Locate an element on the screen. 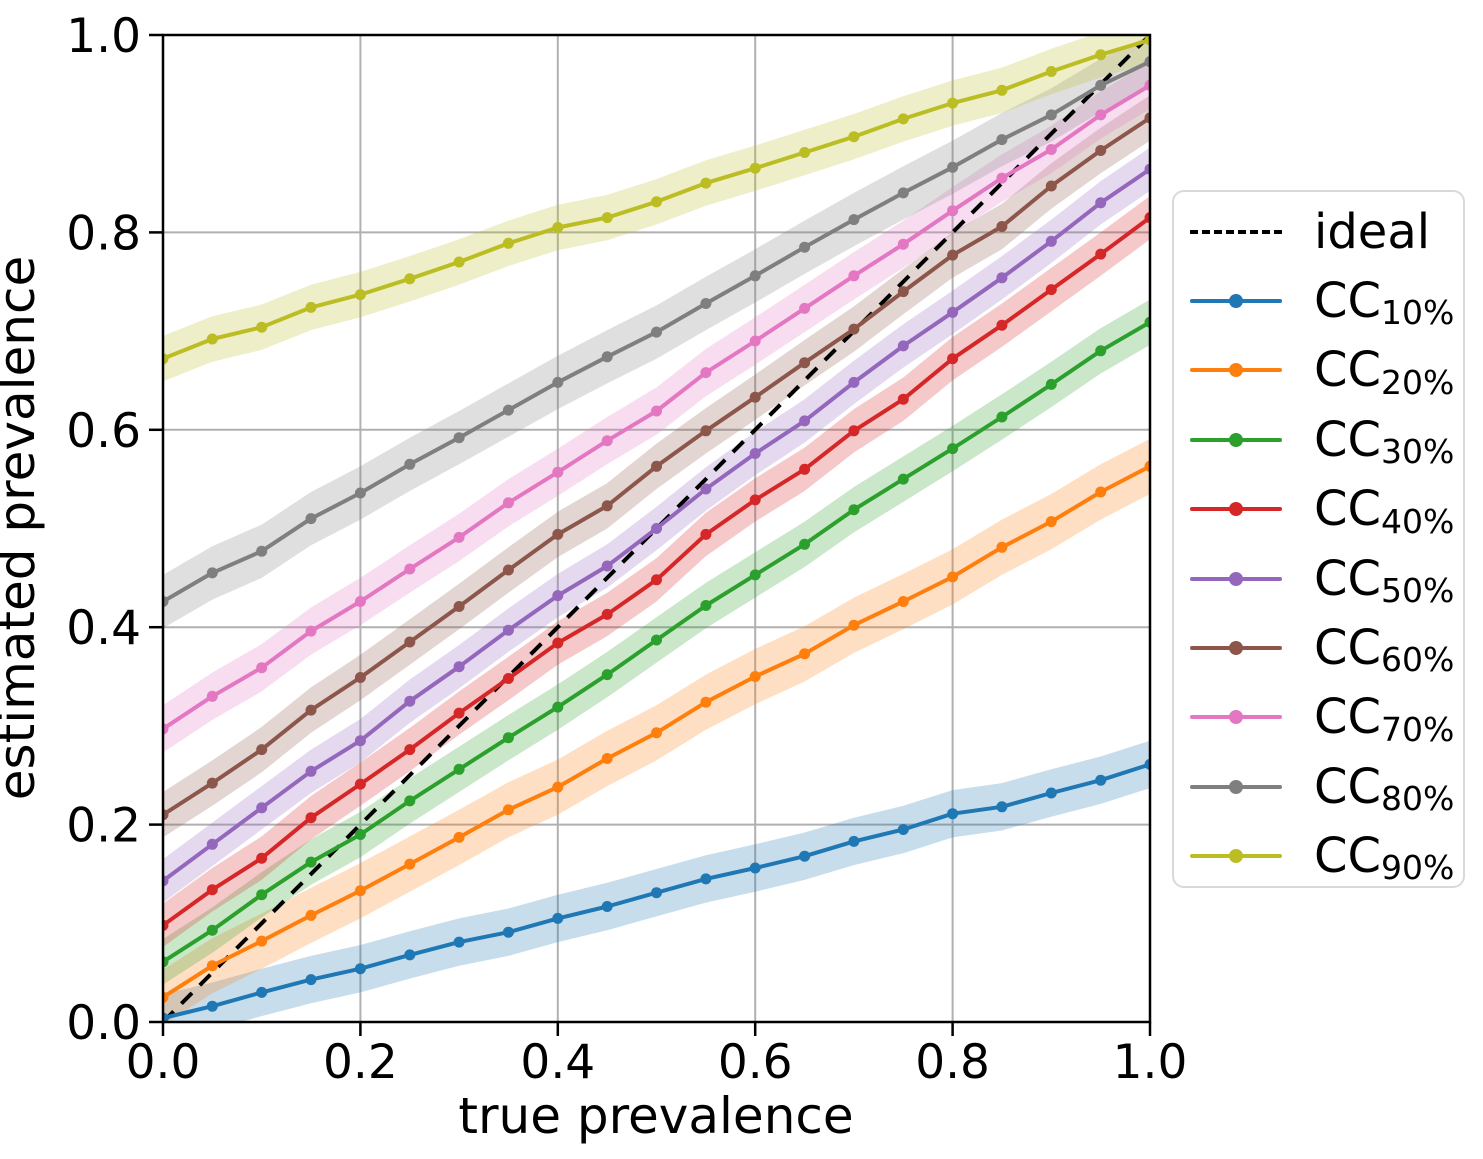 Image resolution: width=1483 pixels, height=1159 pixels. legend-item-cc-80%: CC80% is located at coordinates (1326, 786).